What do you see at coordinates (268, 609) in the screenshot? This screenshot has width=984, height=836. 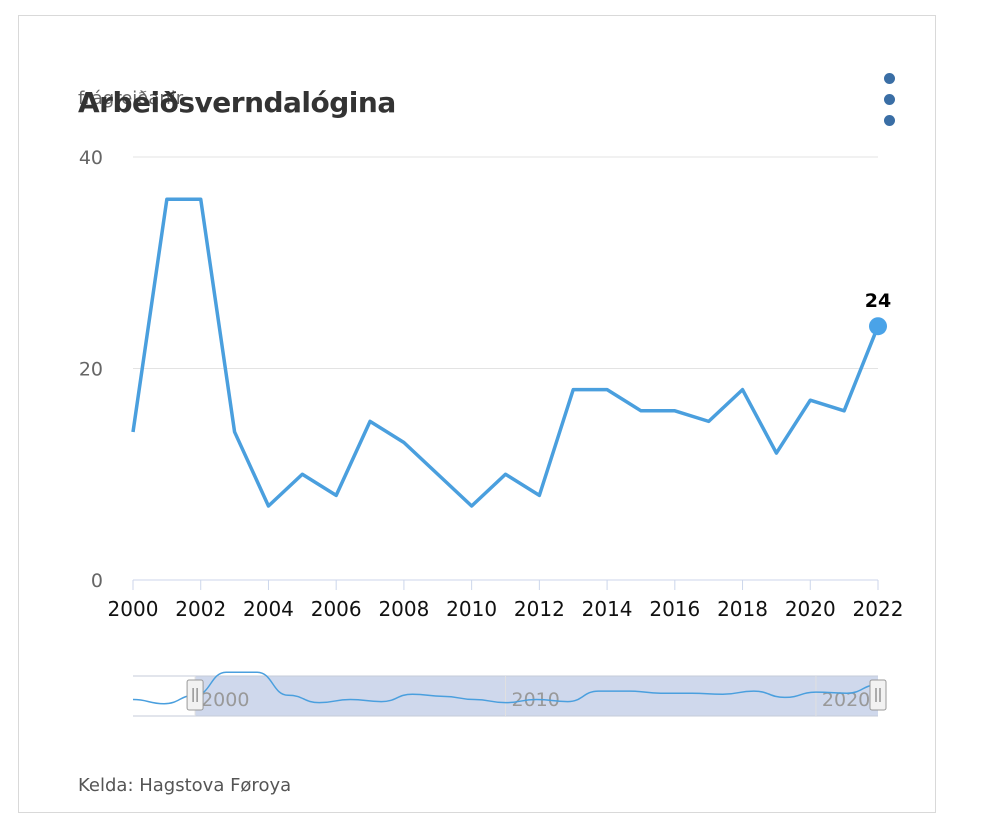 I see `x-tick-label: 2004` at bounding box center [268, 609].